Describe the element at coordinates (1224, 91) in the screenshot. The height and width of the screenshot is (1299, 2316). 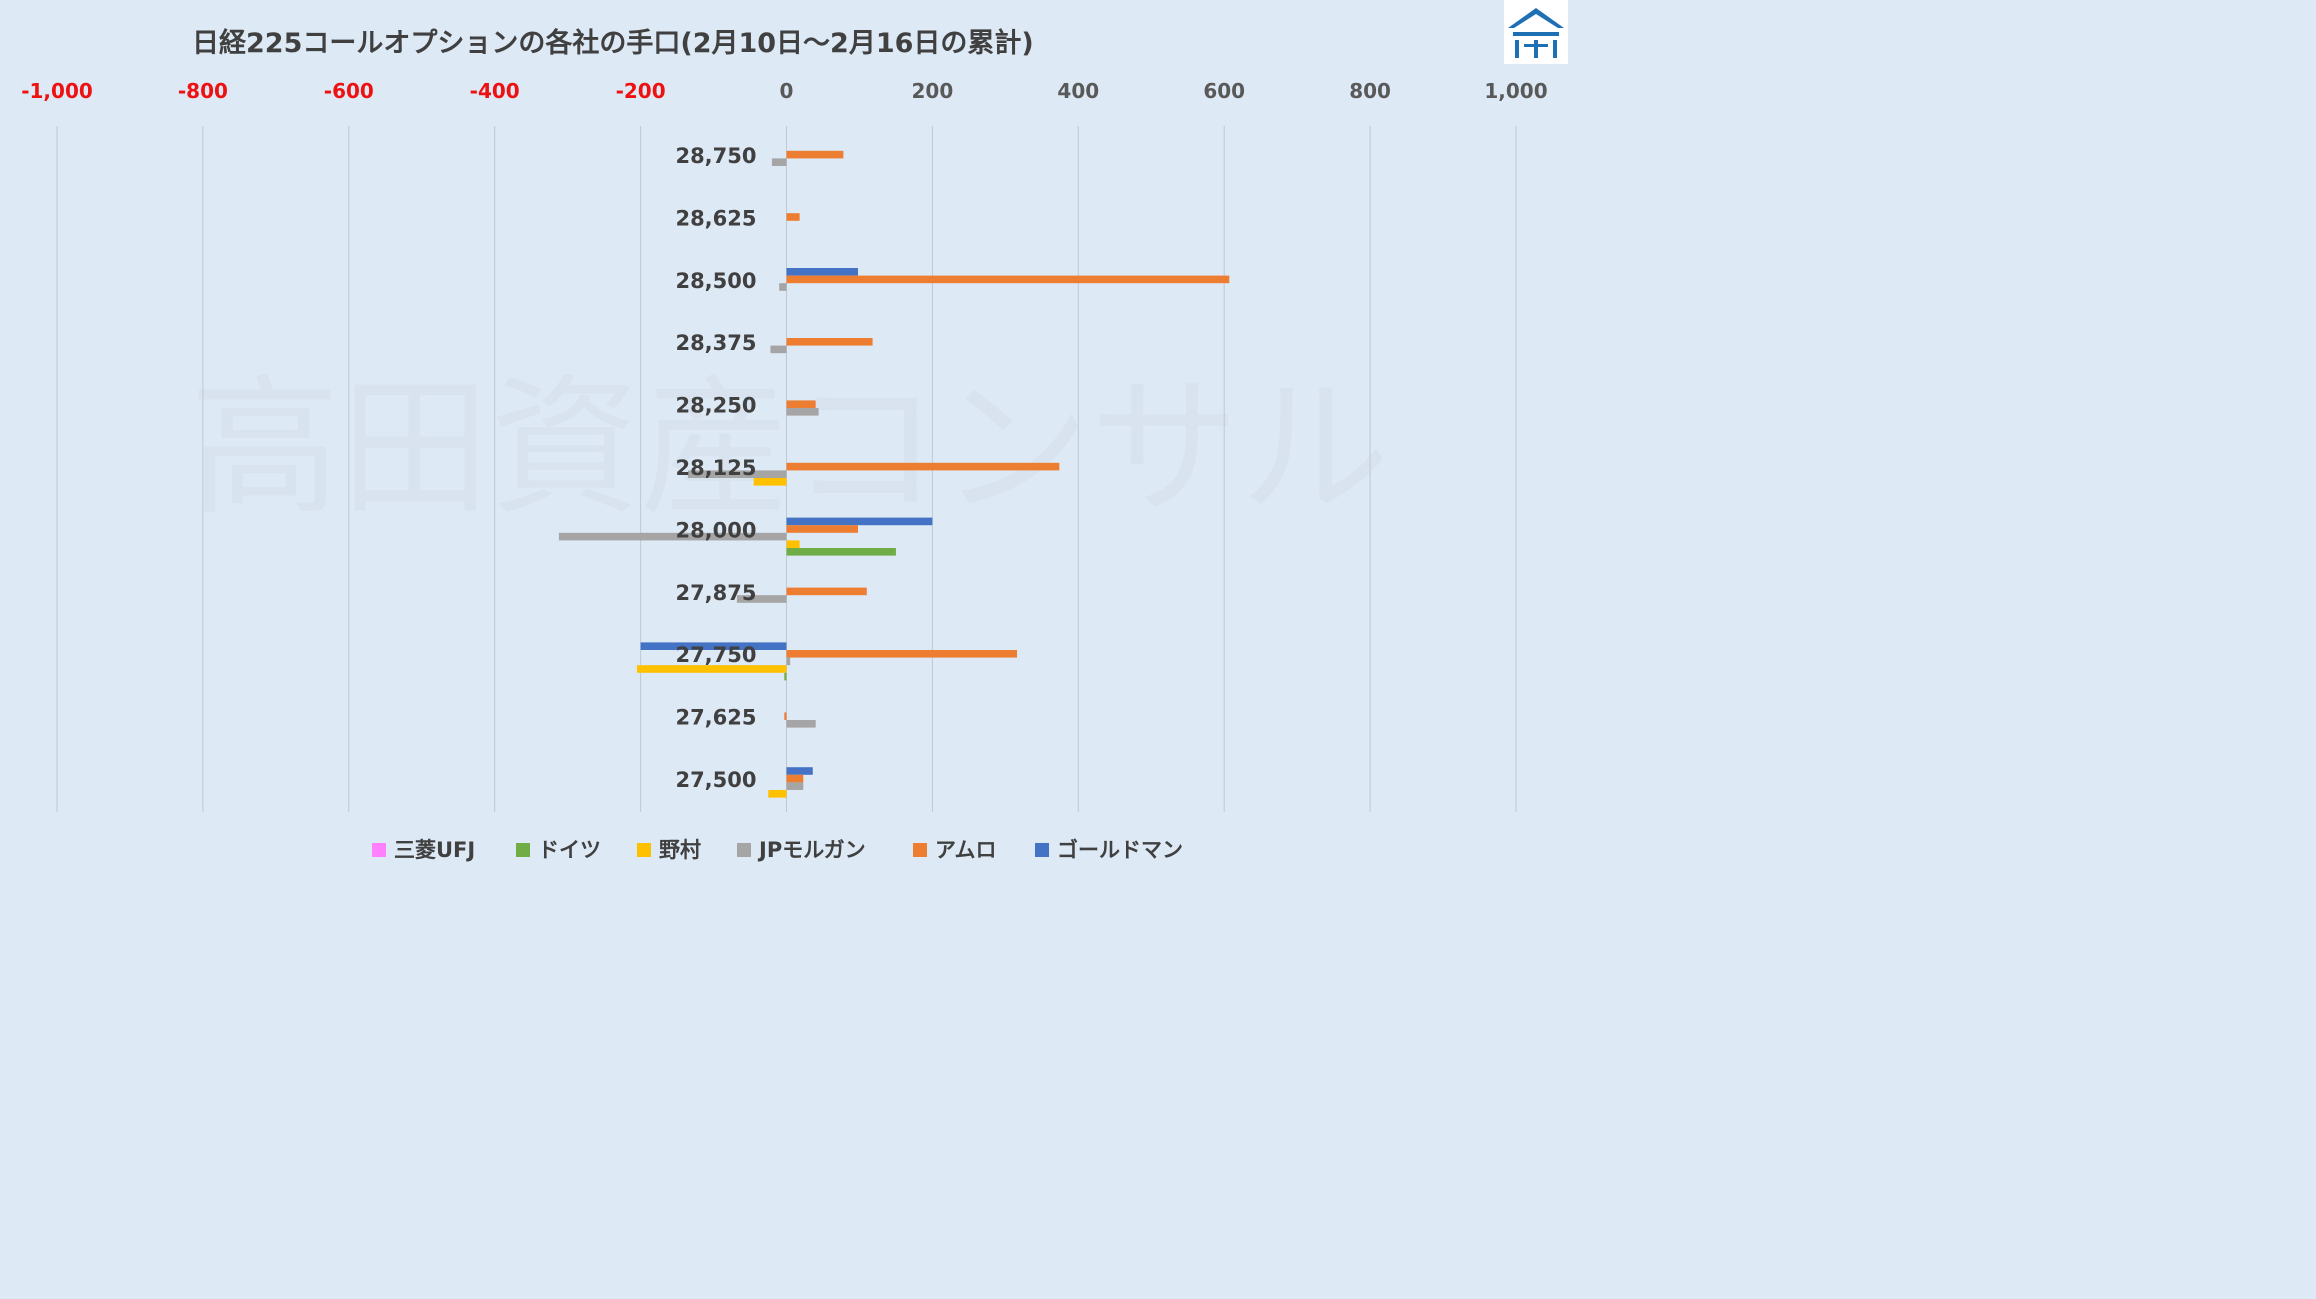
I see `x-tick-label: 600` at that location.